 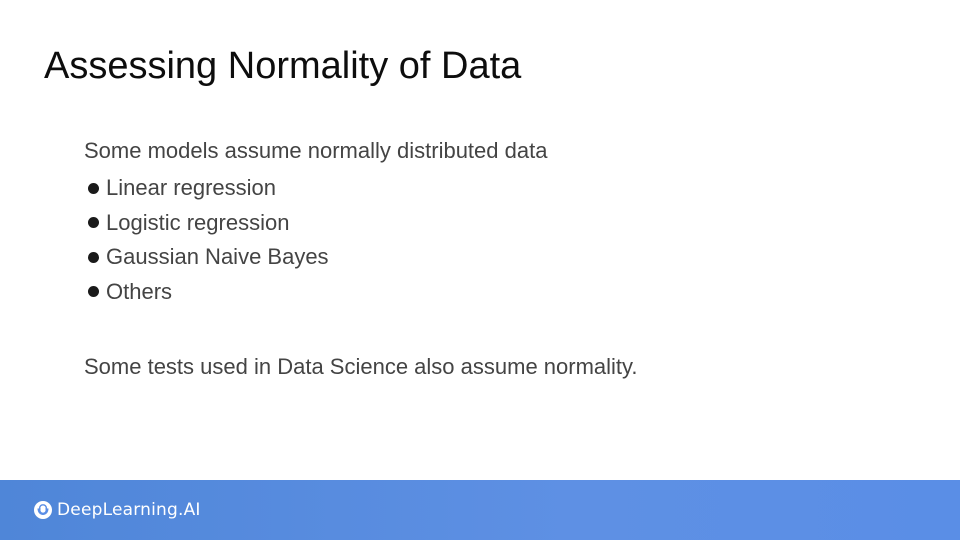 I want to click on brand-logo: DeepLearning.AI, so click(x=117, y=510).